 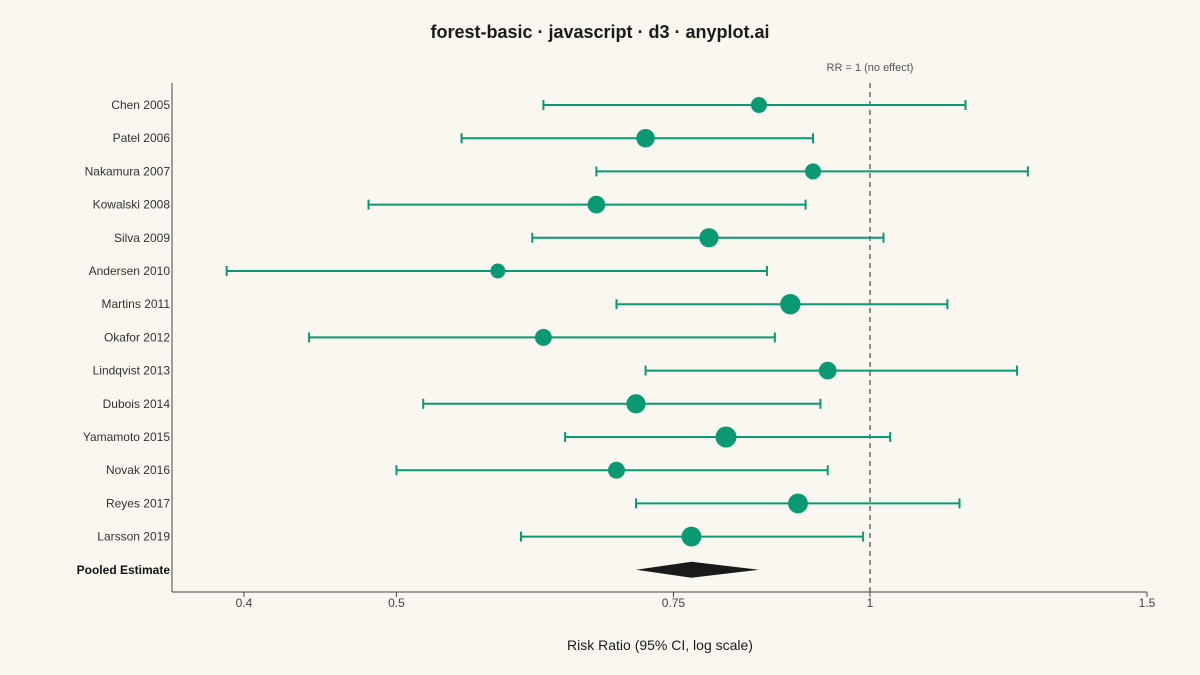 What do you see at coordinates (138, 503) in the screenshot?
I see `study-label: Reyes 2017` at bounding box center [138, 503].